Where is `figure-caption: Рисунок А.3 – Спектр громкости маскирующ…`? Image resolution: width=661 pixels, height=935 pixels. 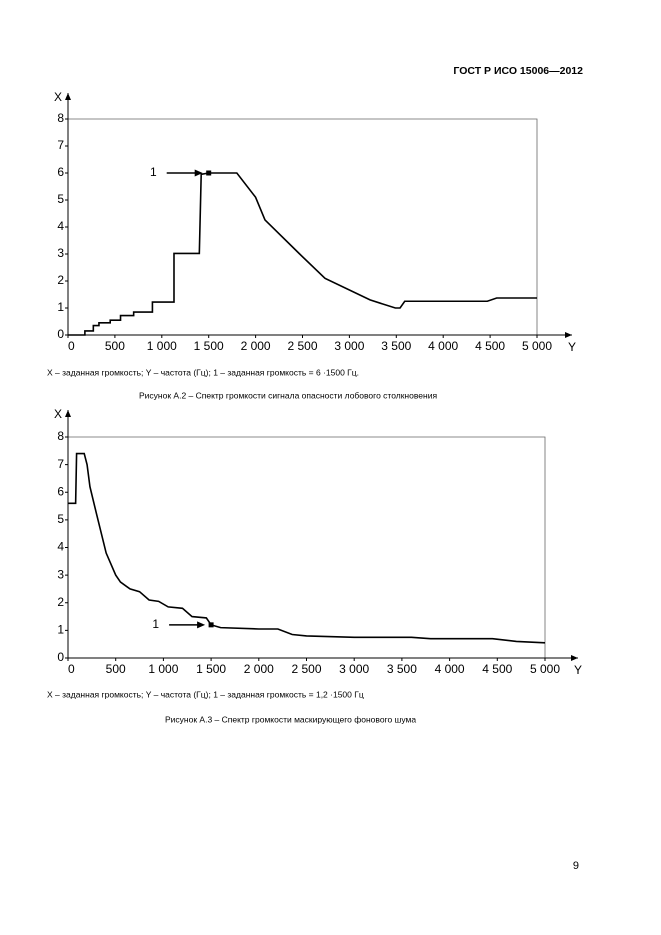 figure-caption: Рисунок А.3 – Спектр громкости маскирующ… is located at coordinates (290, 719).